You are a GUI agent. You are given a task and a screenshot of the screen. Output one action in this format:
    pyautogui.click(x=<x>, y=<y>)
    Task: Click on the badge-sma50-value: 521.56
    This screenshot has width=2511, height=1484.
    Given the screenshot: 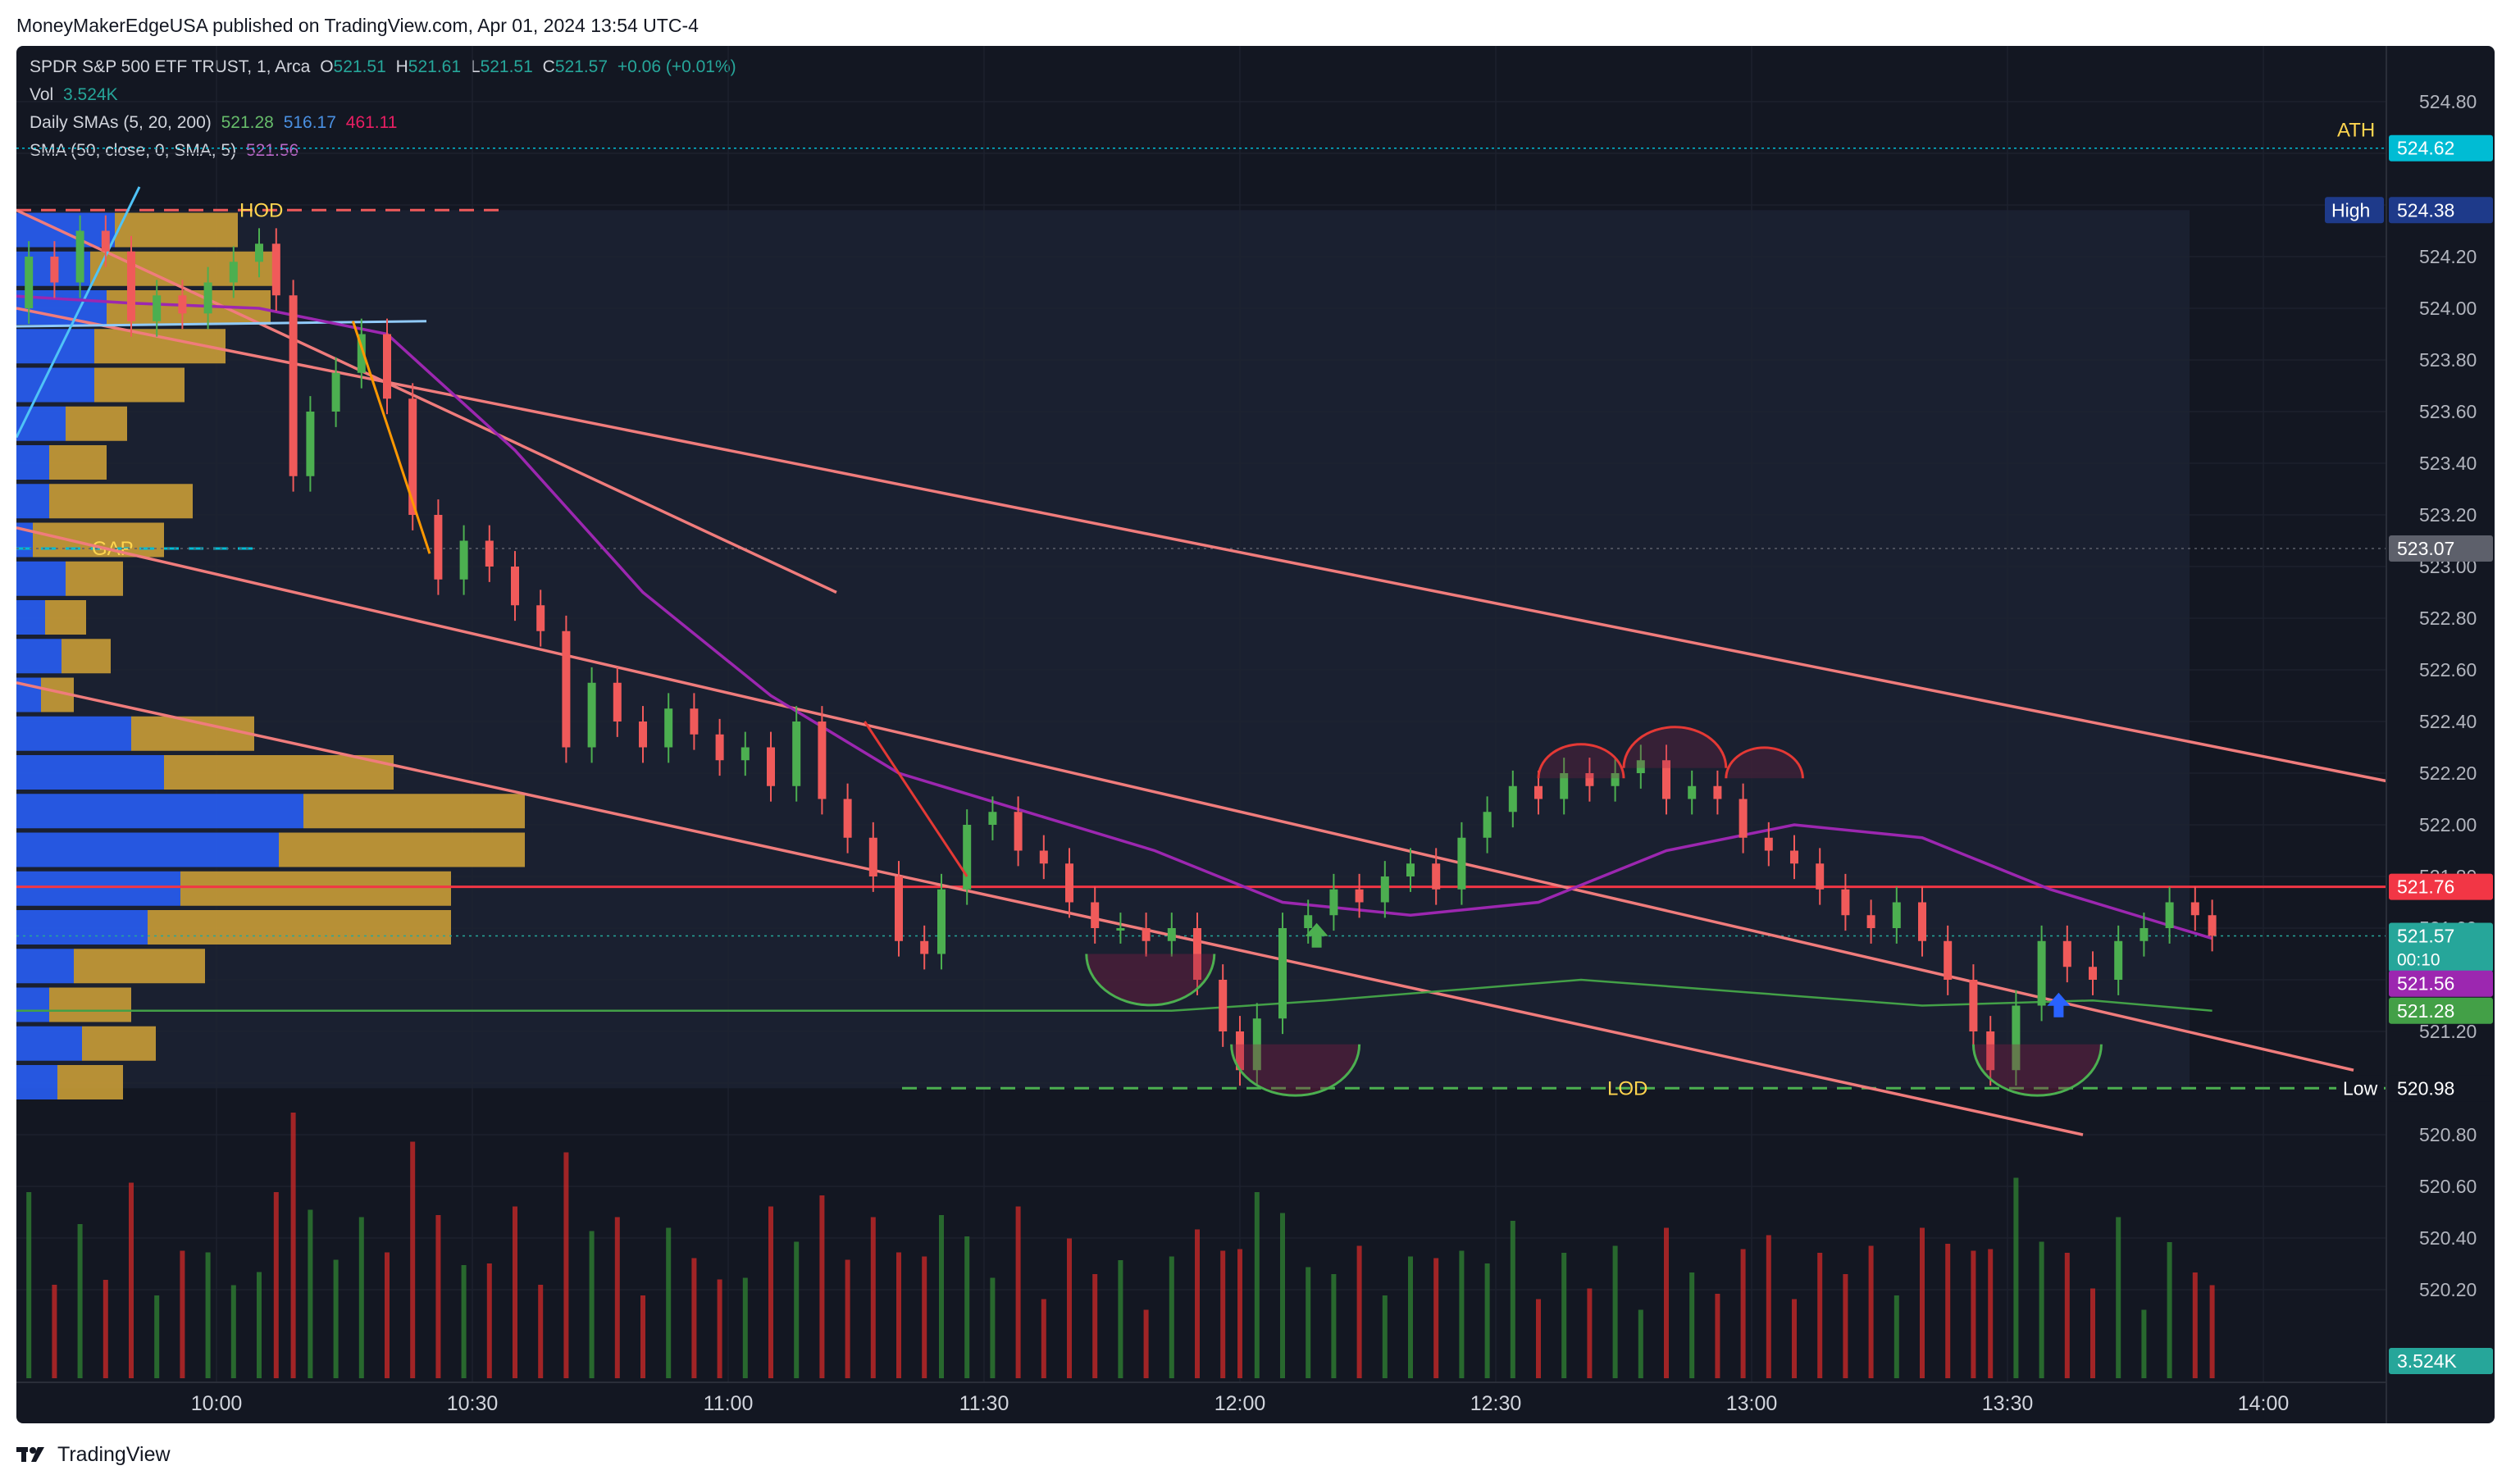 What is the action you would take?
    pyautogui.click(x=2425, y=984)
    